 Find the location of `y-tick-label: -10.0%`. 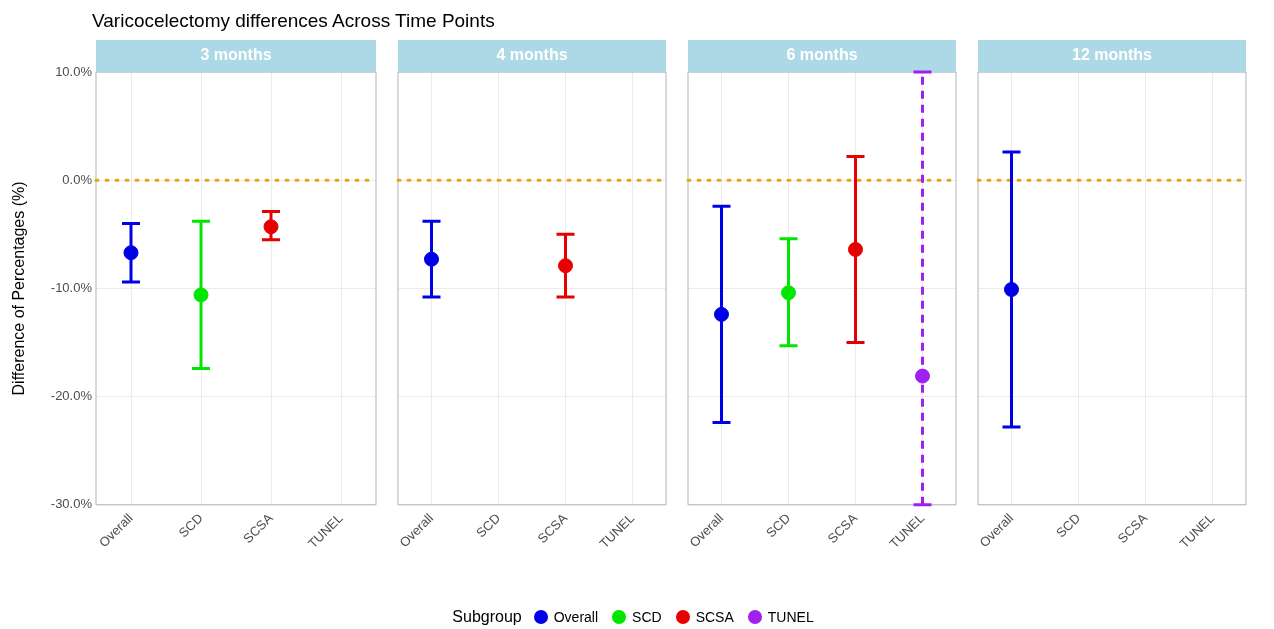

y-tick-label: -10.0% is located at coordinates (71, 287).